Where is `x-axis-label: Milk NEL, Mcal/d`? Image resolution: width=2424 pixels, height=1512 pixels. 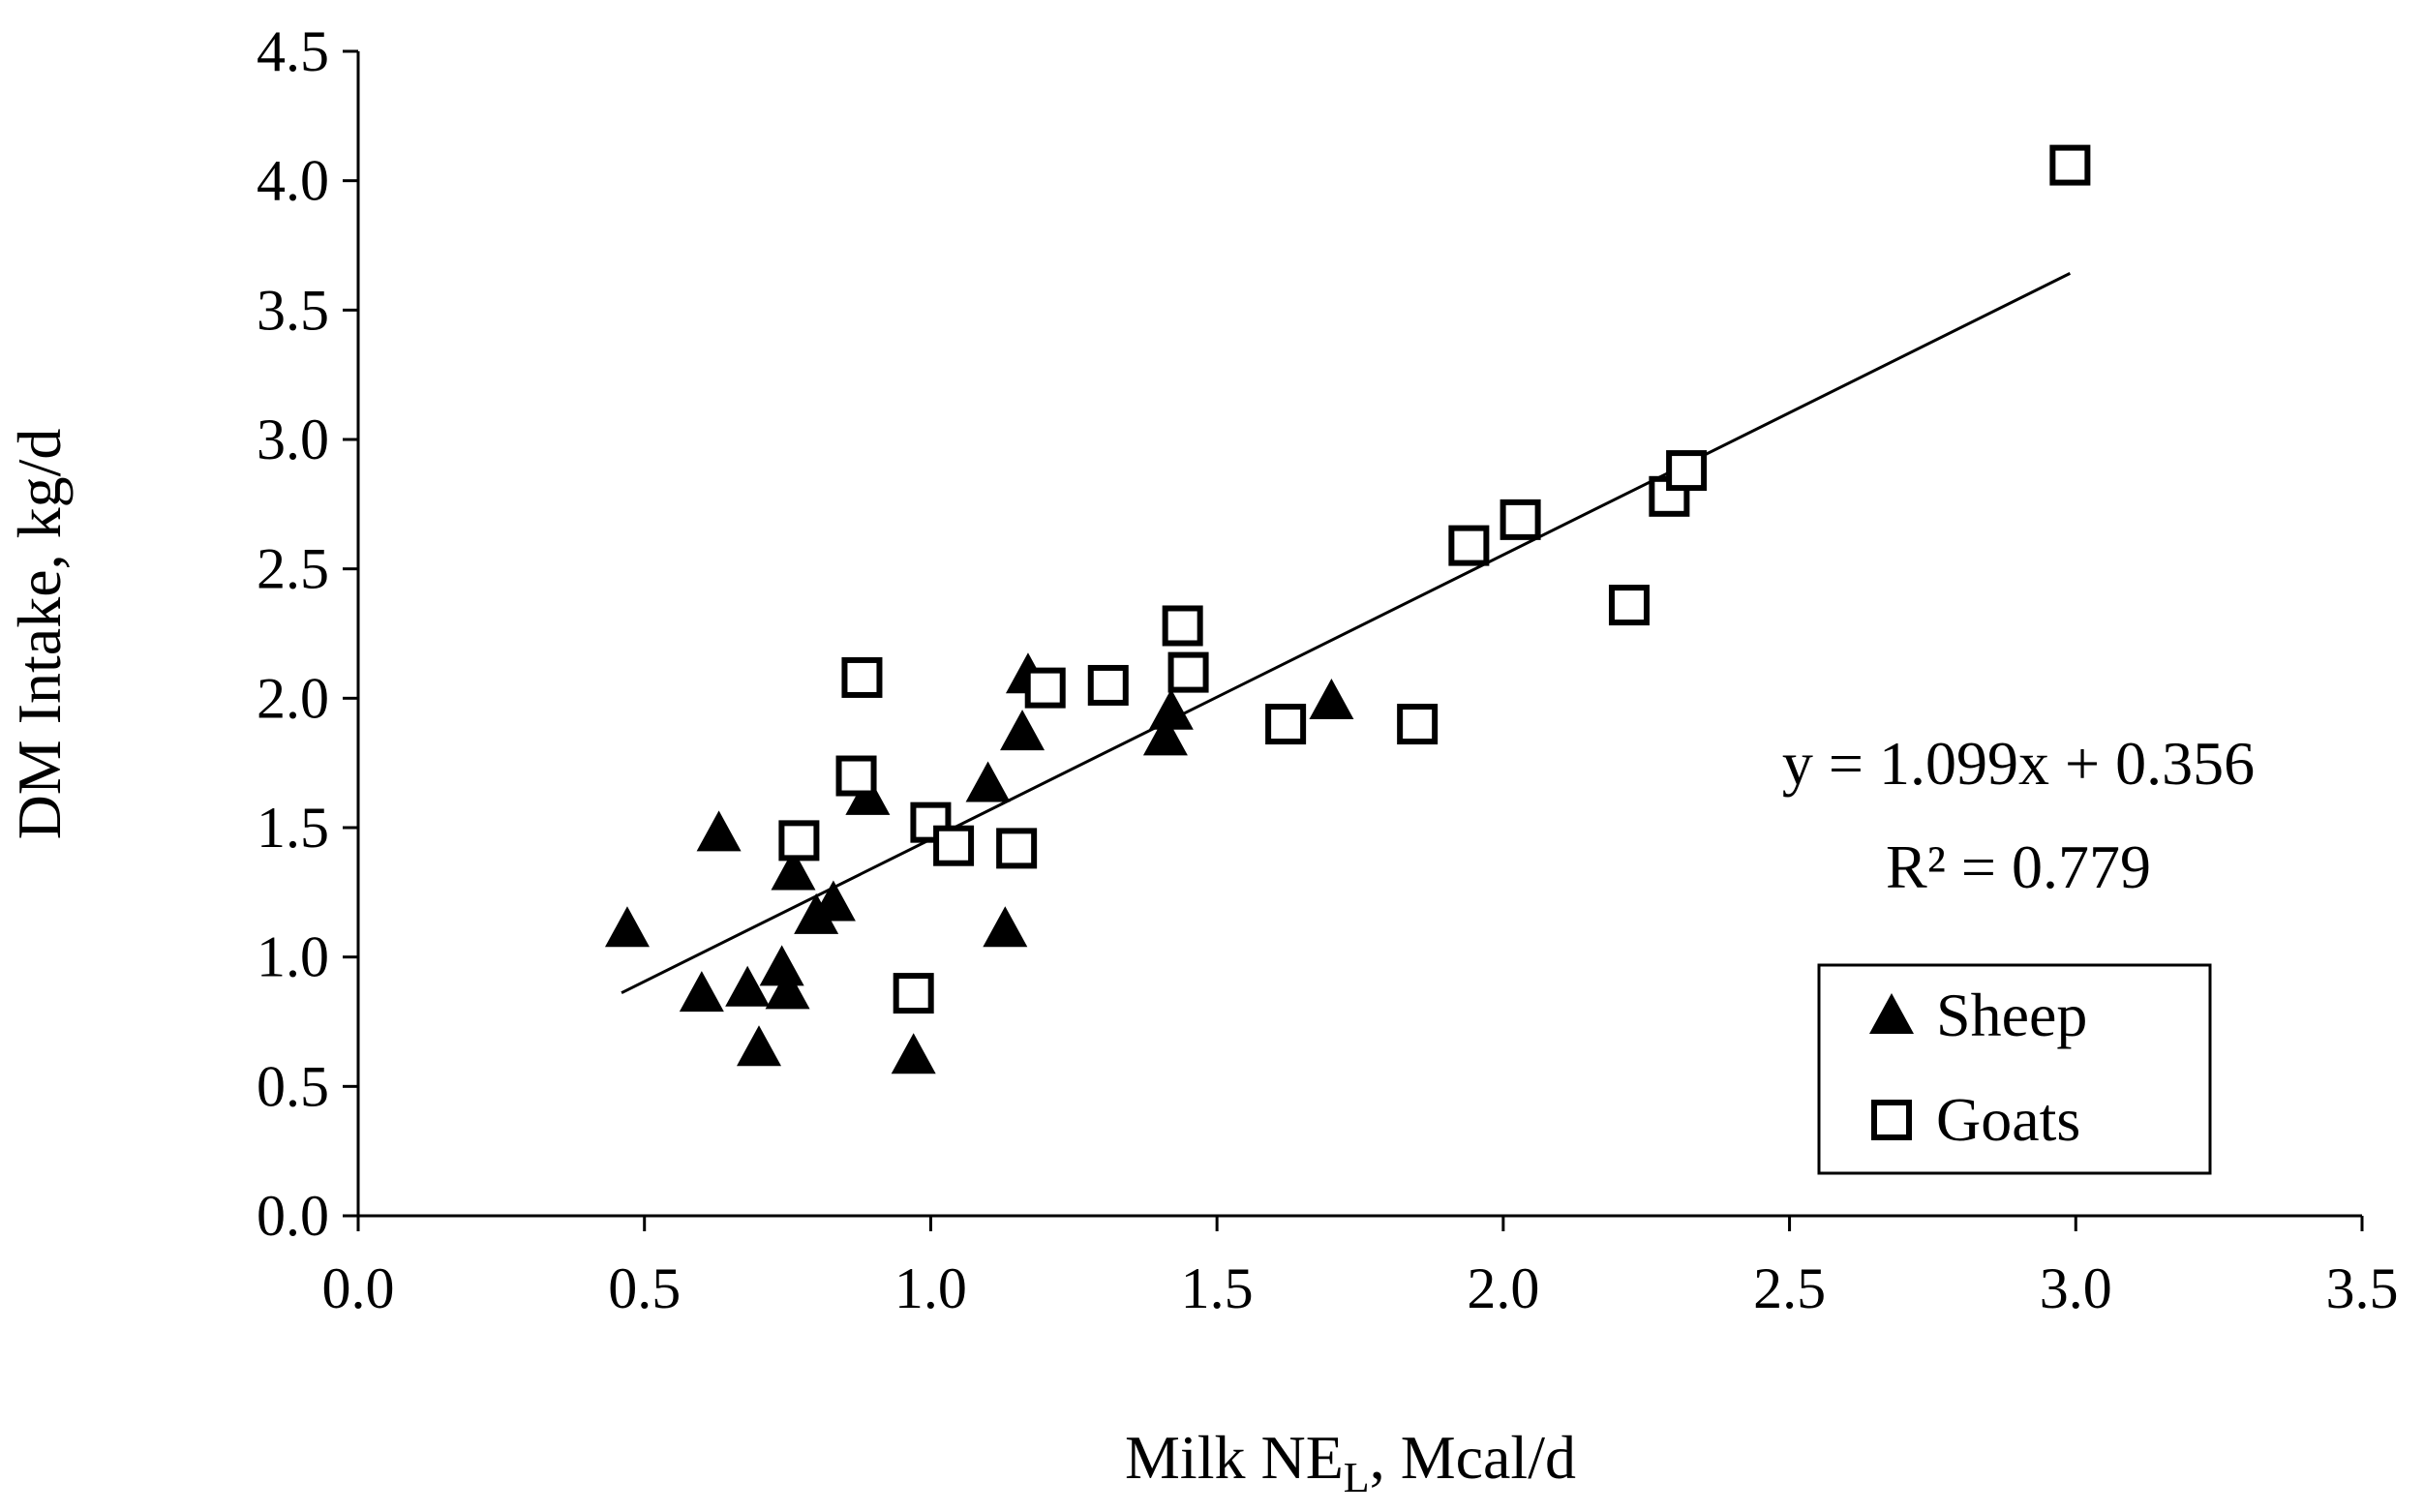 x-axis-label: Milk NEL, Mcal/d is located at coordinates (1350, 1462).